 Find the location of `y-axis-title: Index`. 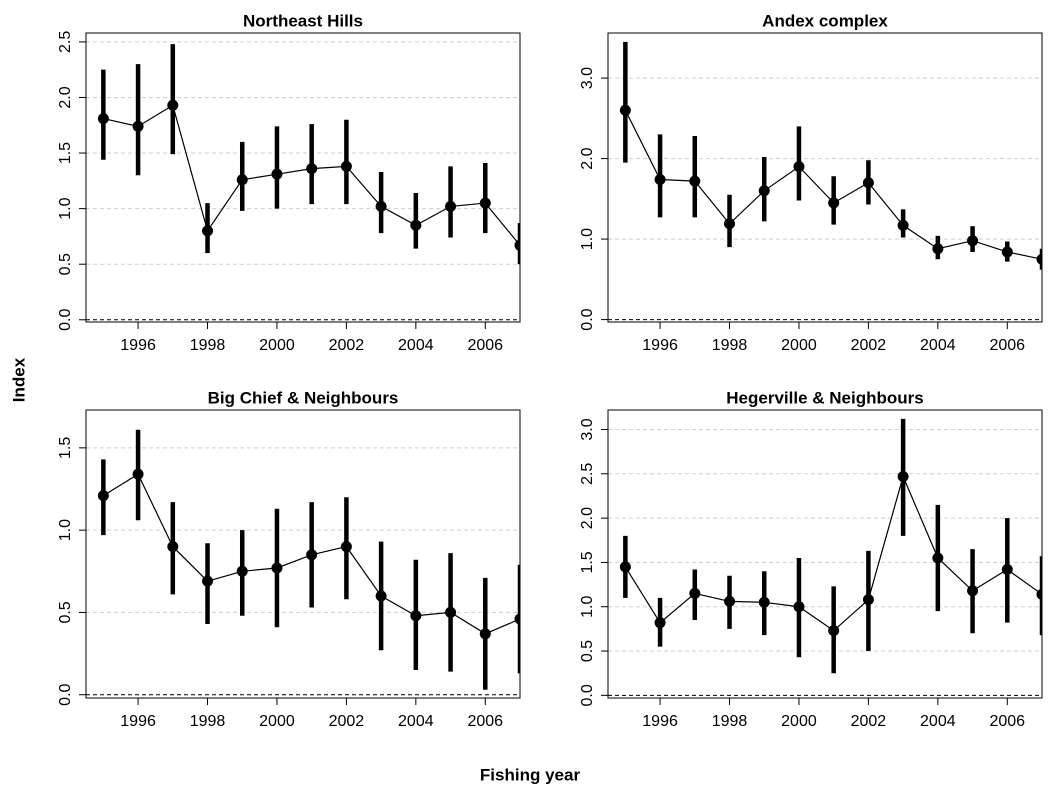

y-axis-title: Index is located at coordinates (18, 379).